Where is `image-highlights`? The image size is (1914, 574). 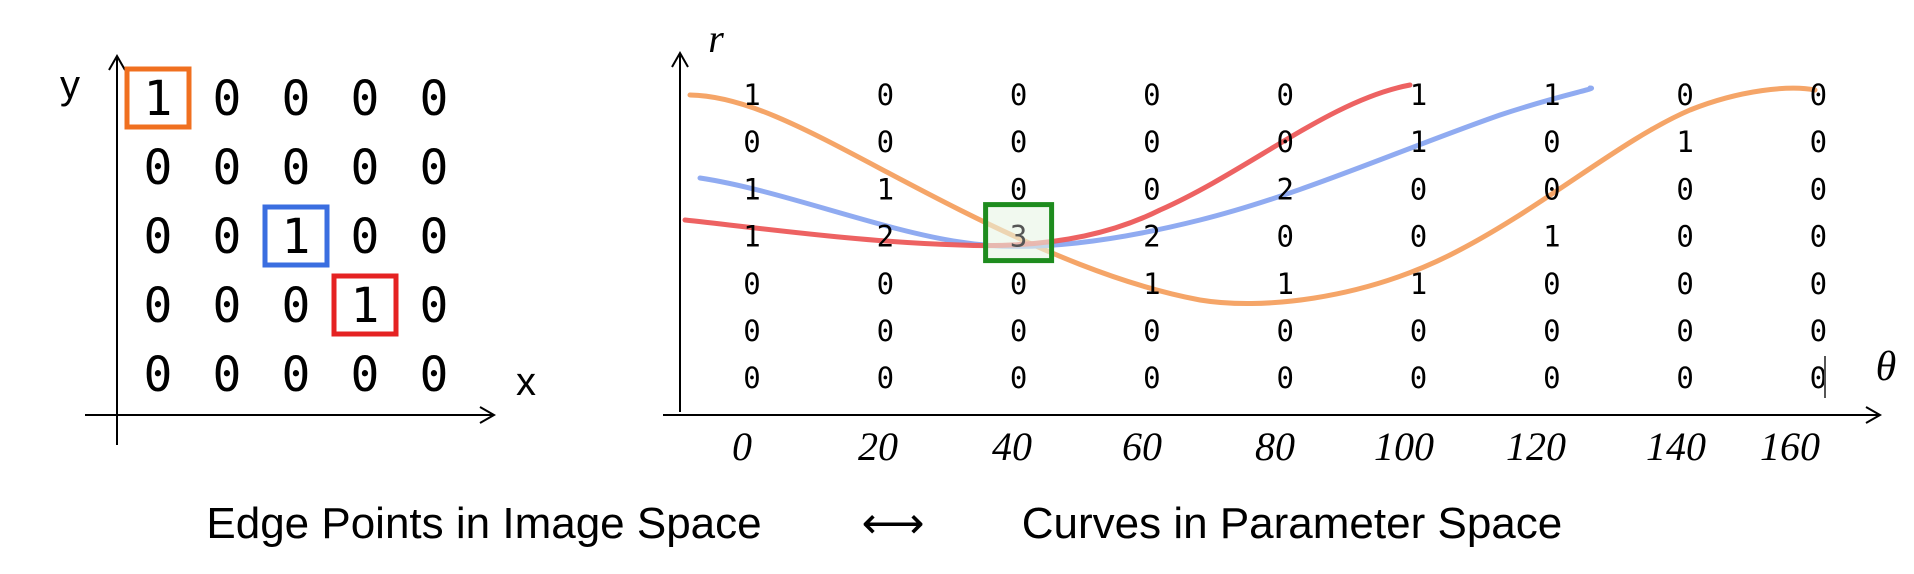
image-highlights is located at coordinates (261, 201).